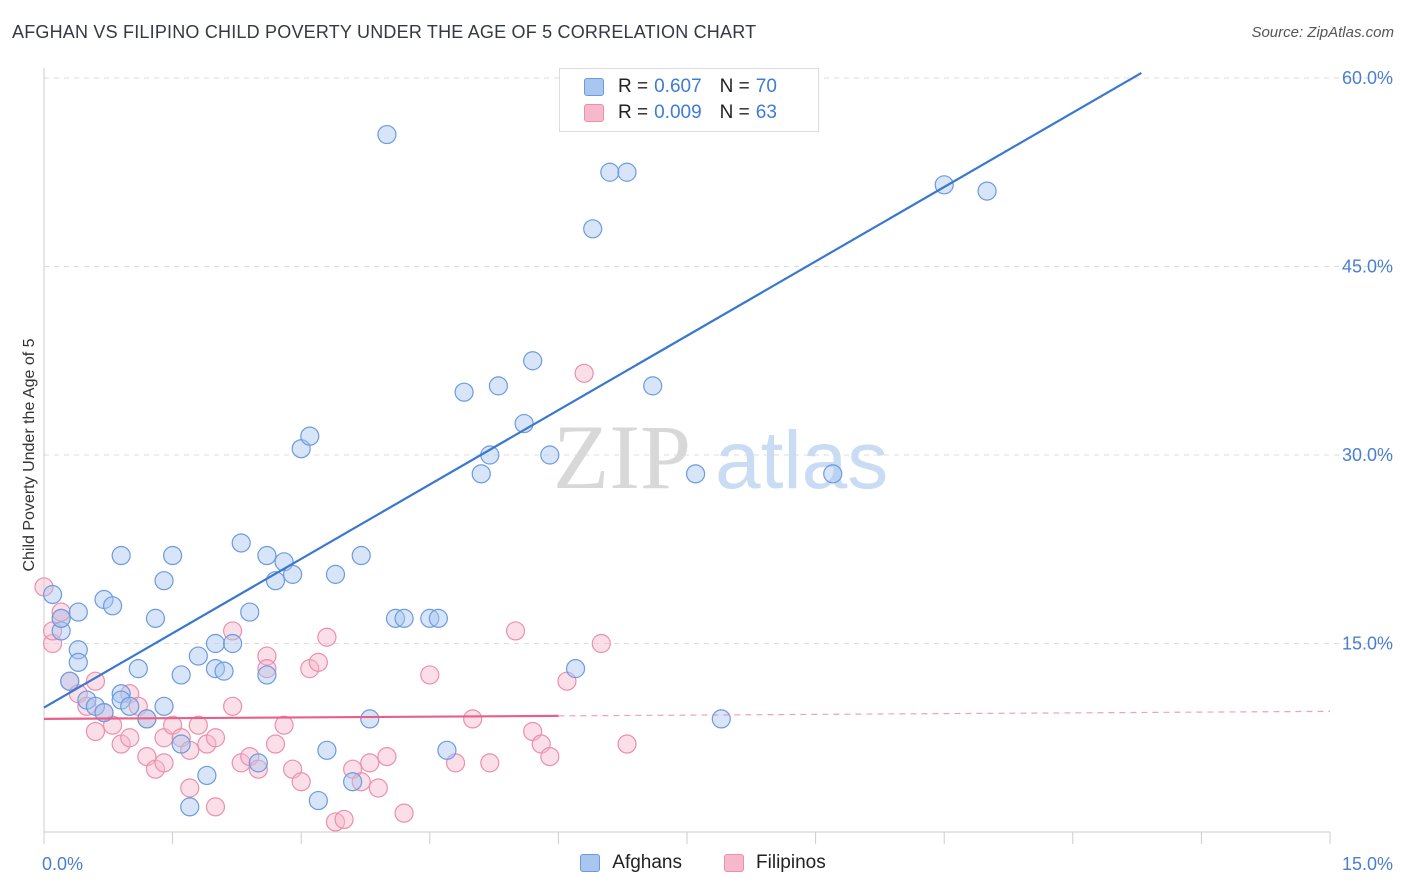  What do you see at coordinates (1367, 455) in the screenshot?
I see `y-tick-label: 30.0%` at bounding box center [1367, 455].